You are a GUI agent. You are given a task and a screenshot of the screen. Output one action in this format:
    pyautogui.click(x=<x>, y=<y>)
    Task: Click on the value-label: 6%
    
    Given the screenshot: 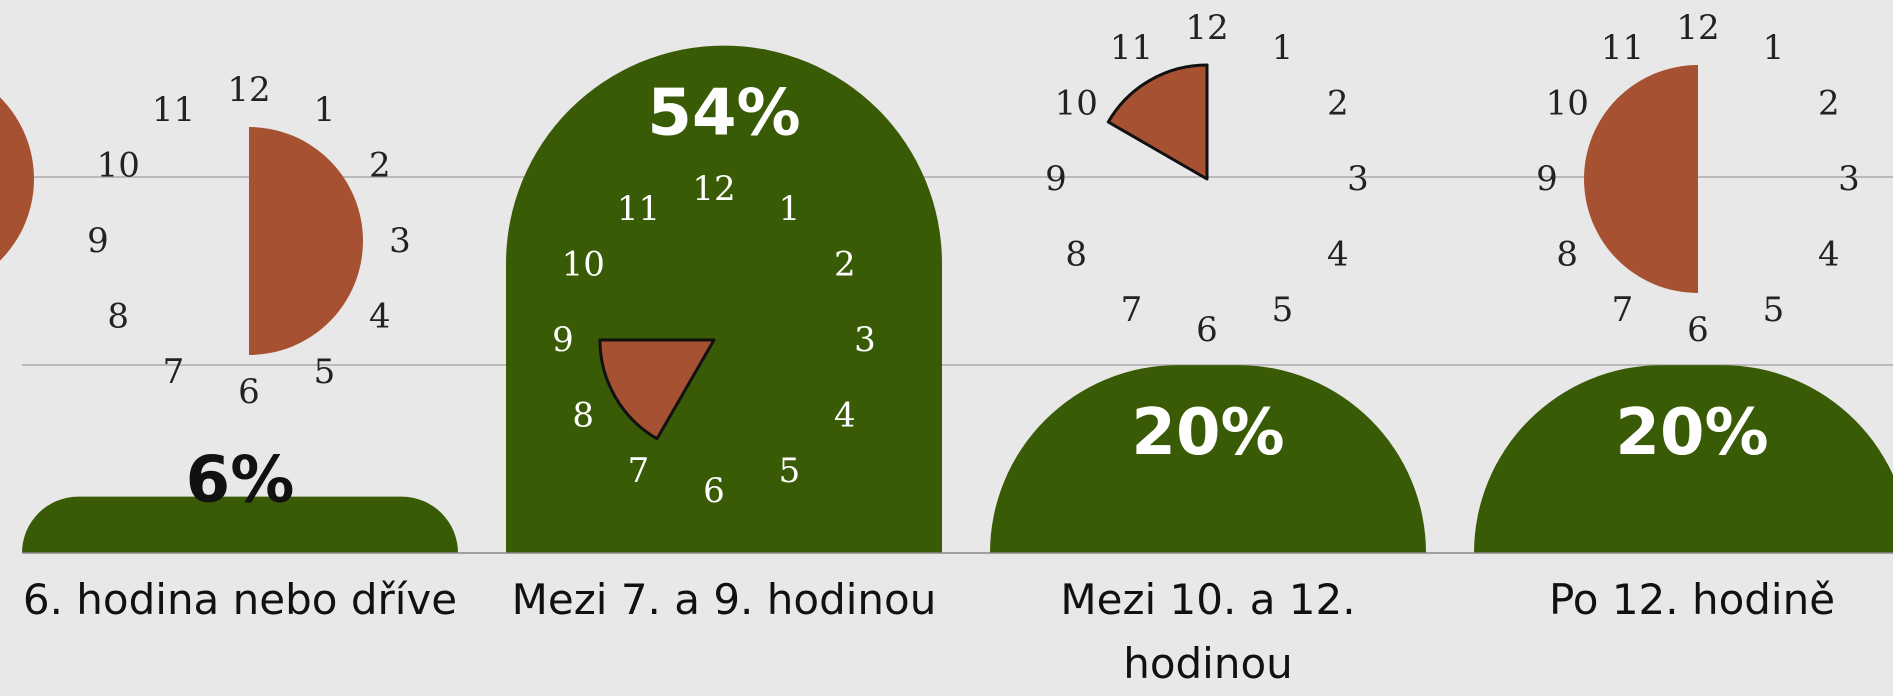 What is the action you would take?
    pyautogui.click(x=240, y=481)
    